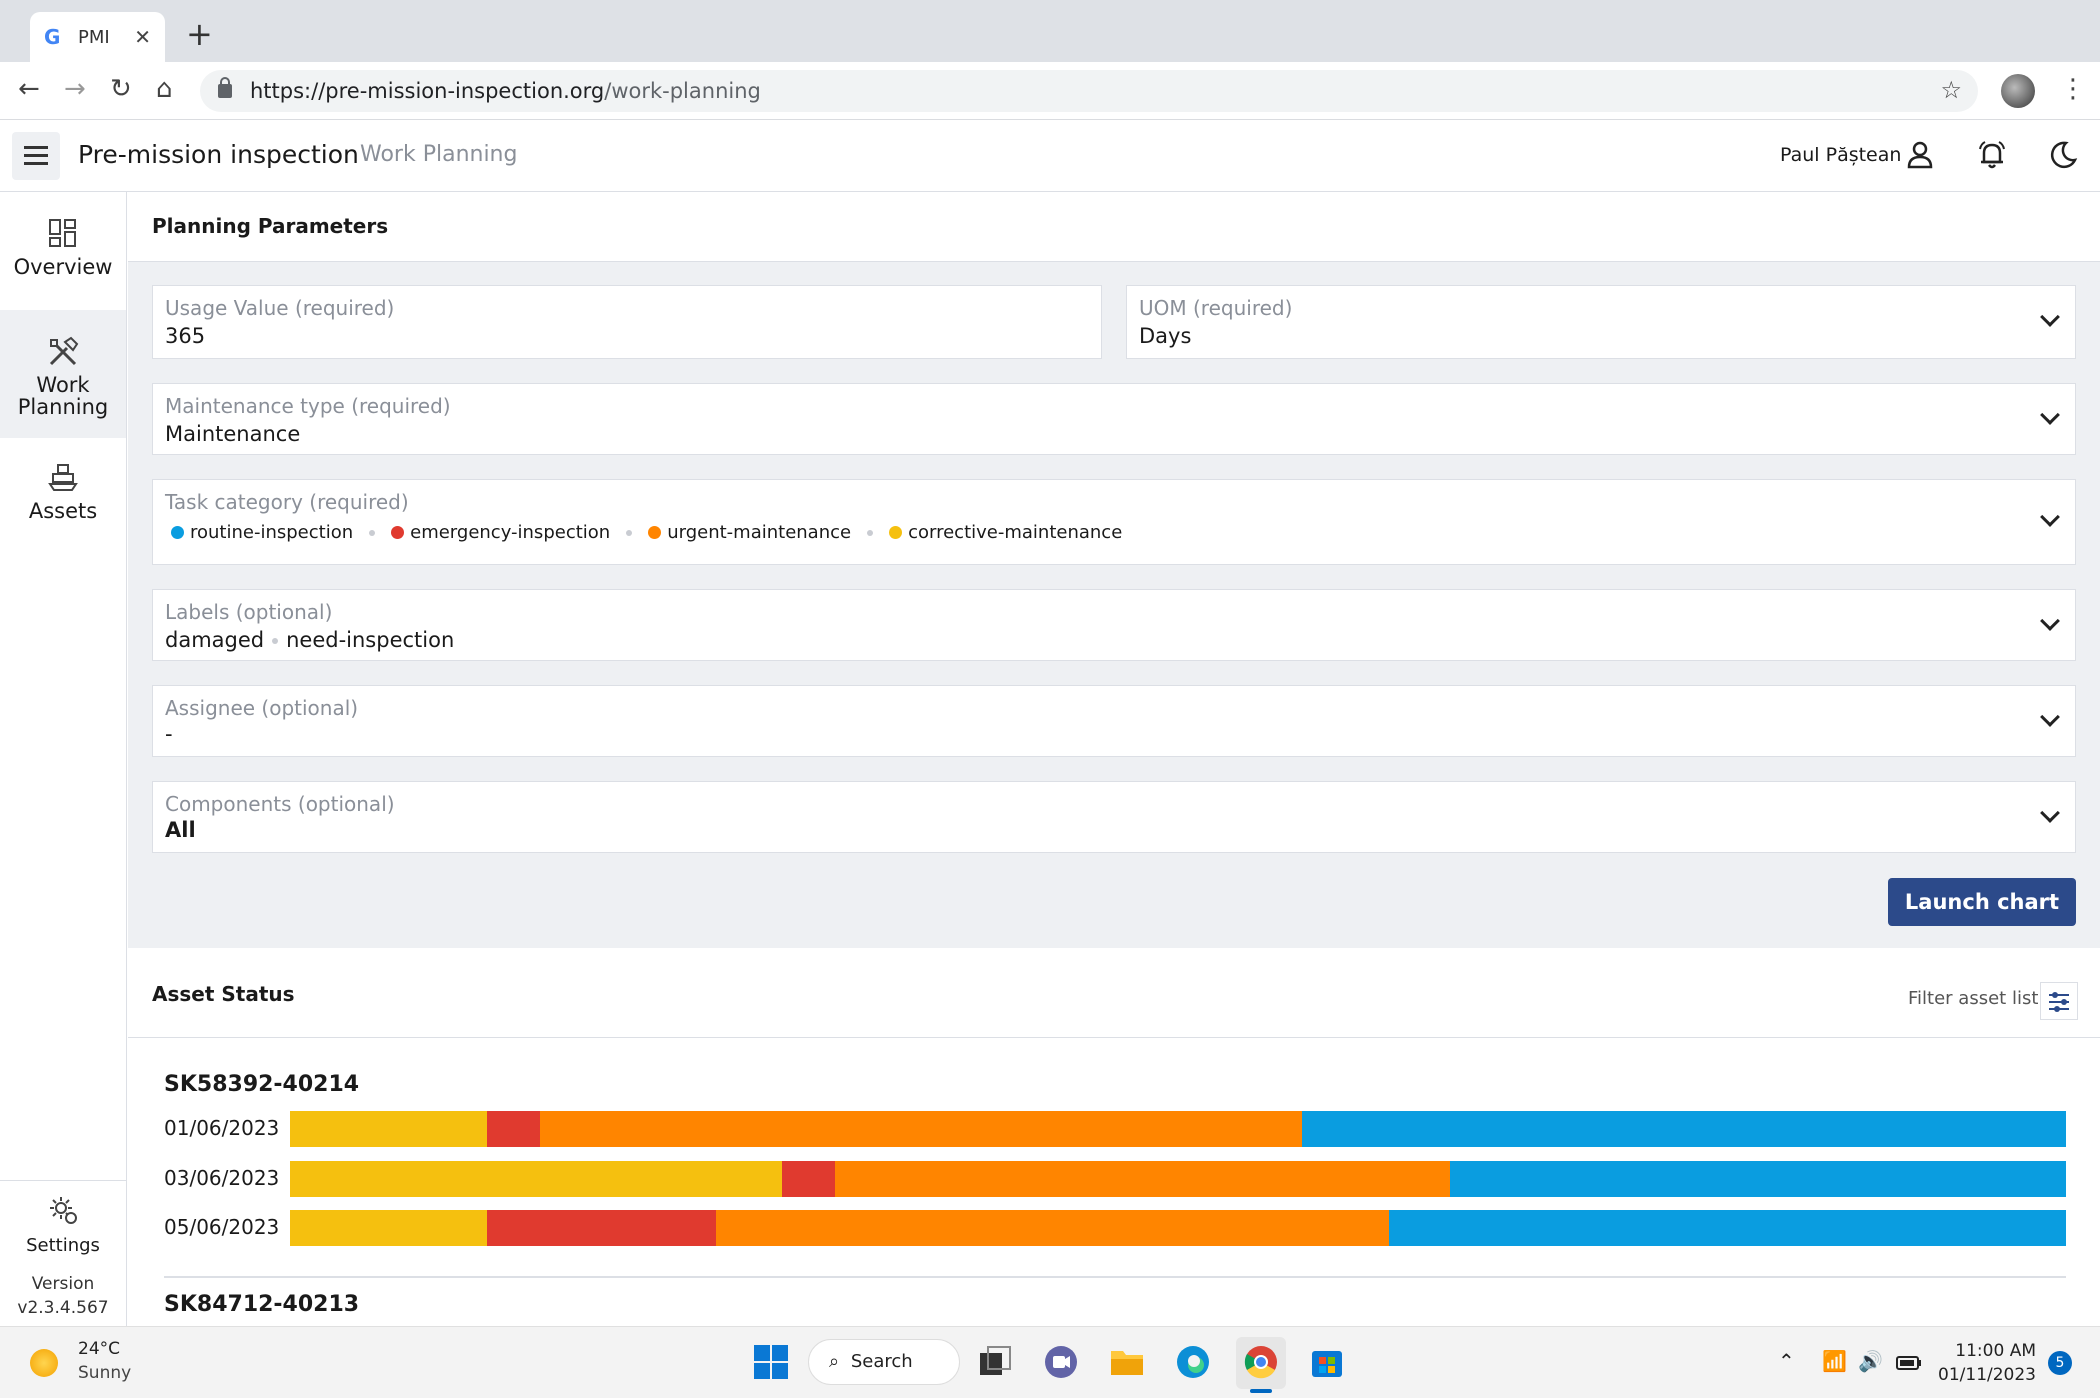  I want to click on usage-value-field: Usage Value (required) 365, so click(627, 322).